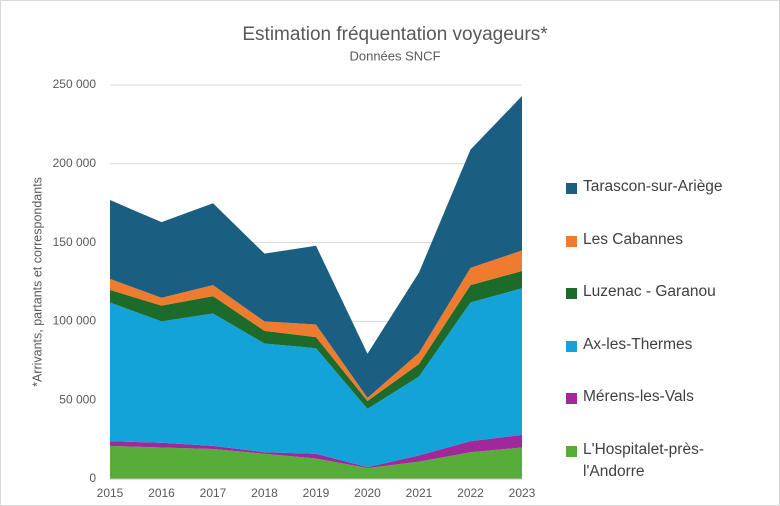 The height and width of the screenshot is (506, 780). What do you see at coordinates (638, 396) in the screenshot?
I see `legend-label: Mérens-les-Vals` at bounding box center [638, 396].